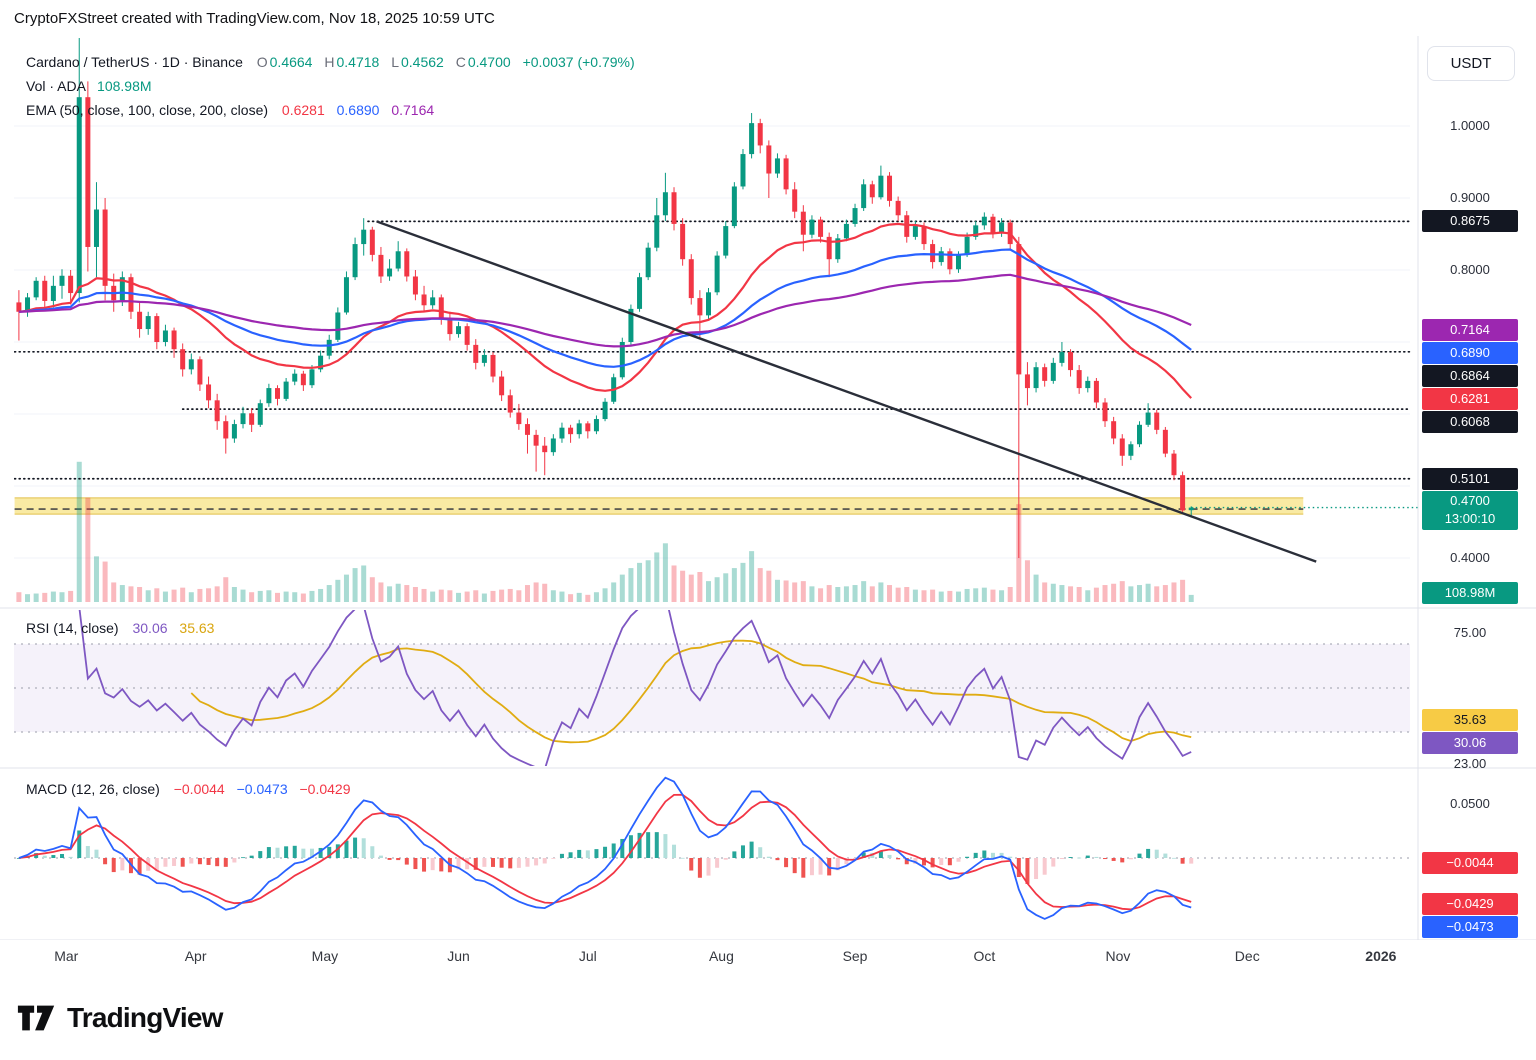  I want to click on currency-button: USDT, so click(1471, 63).